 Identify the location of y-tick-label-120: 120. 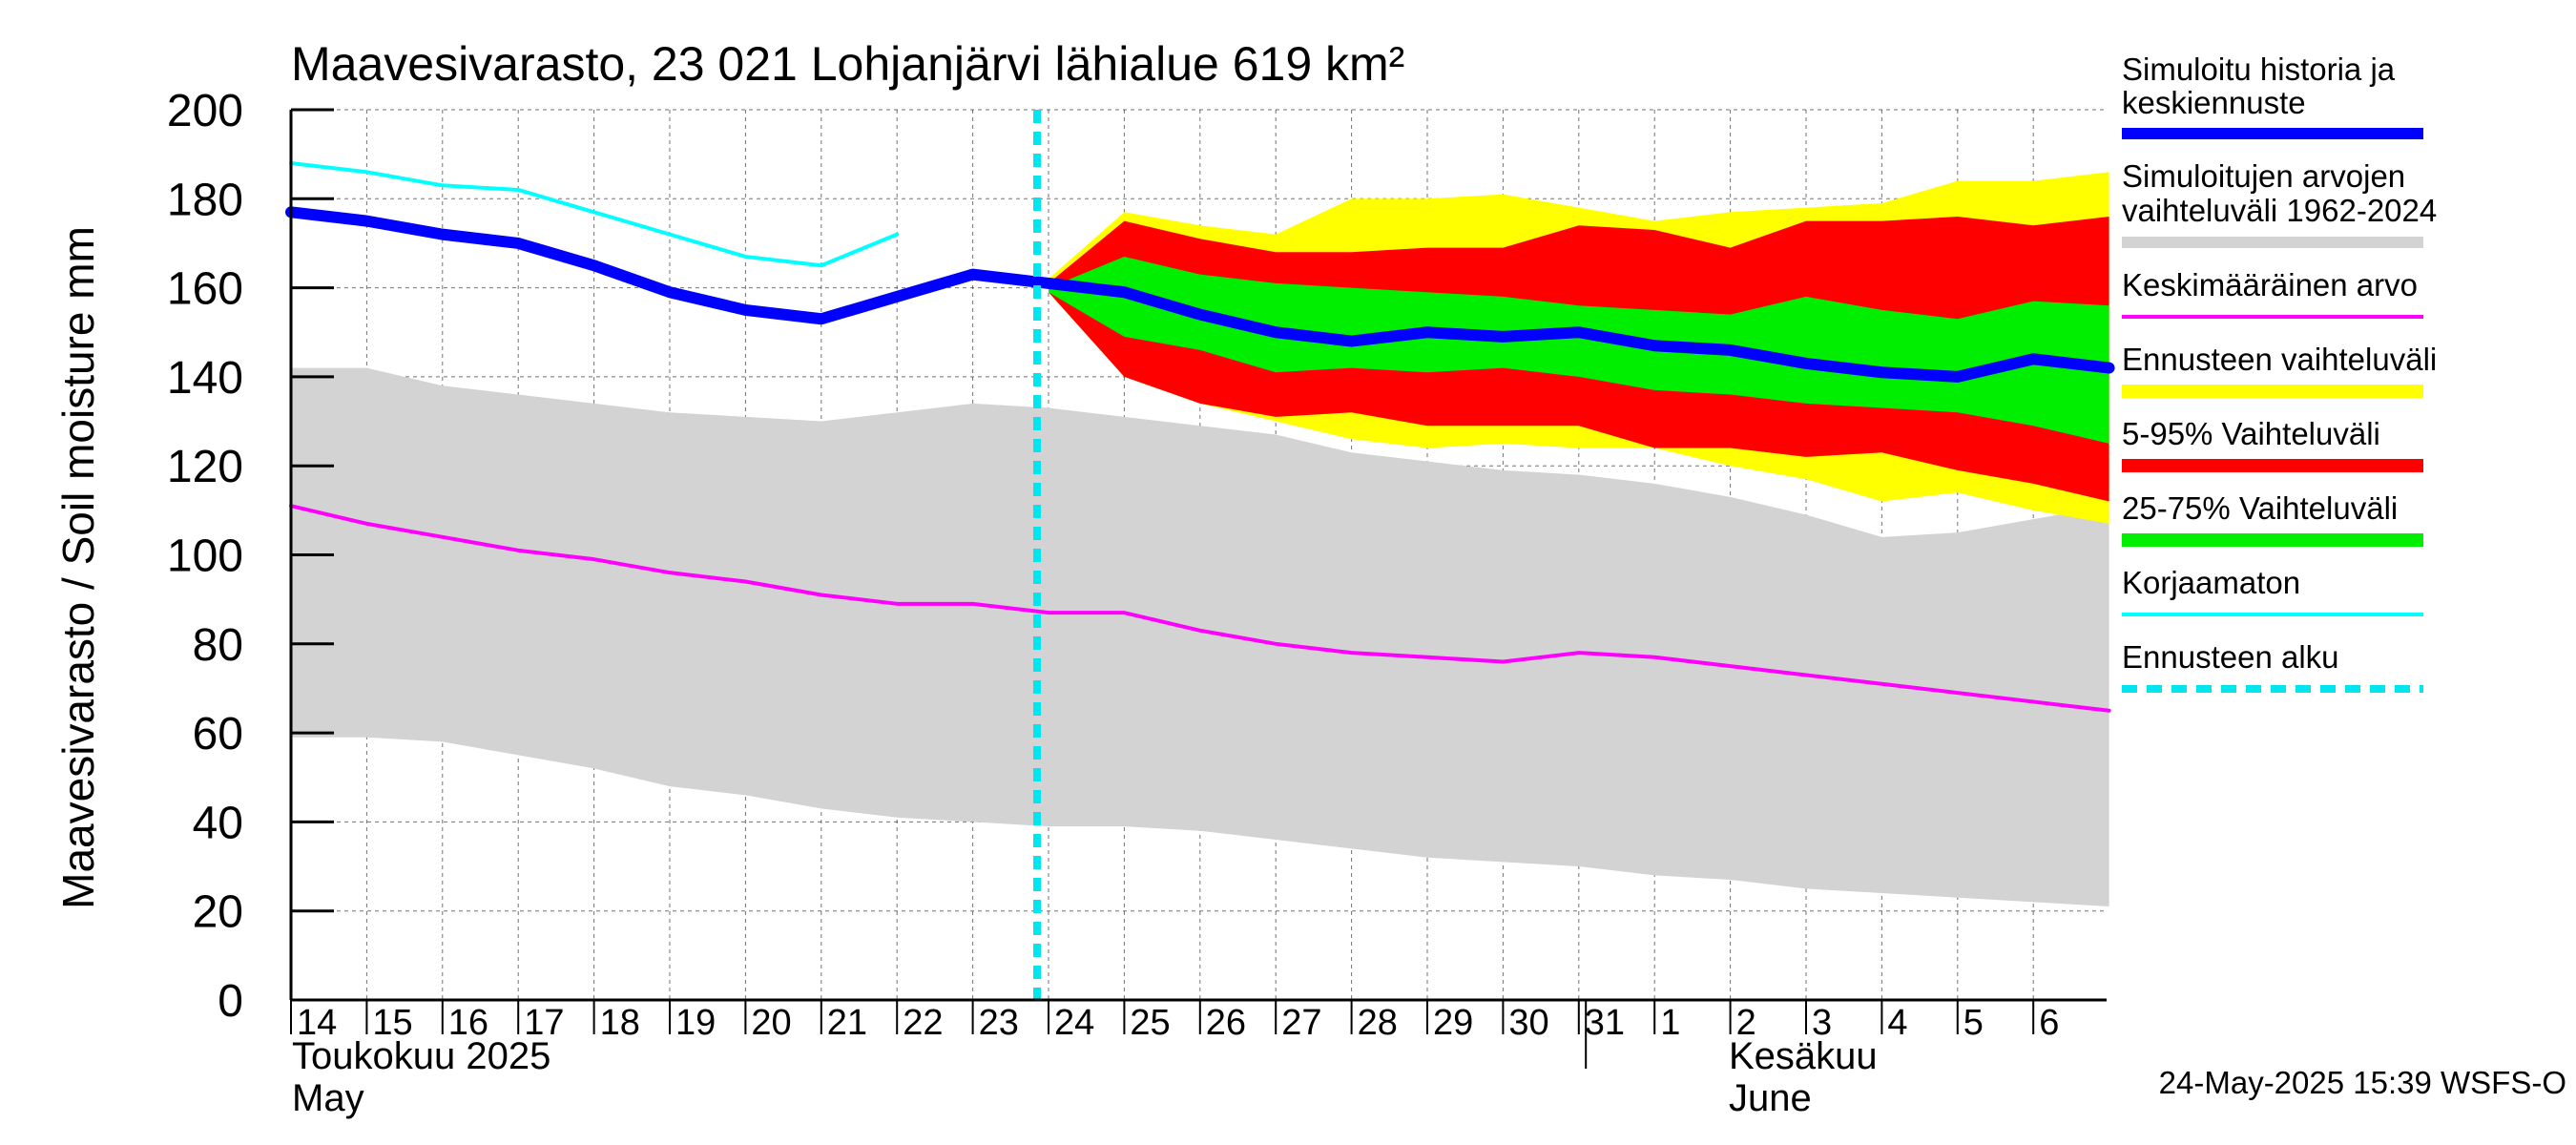
(205, 467).